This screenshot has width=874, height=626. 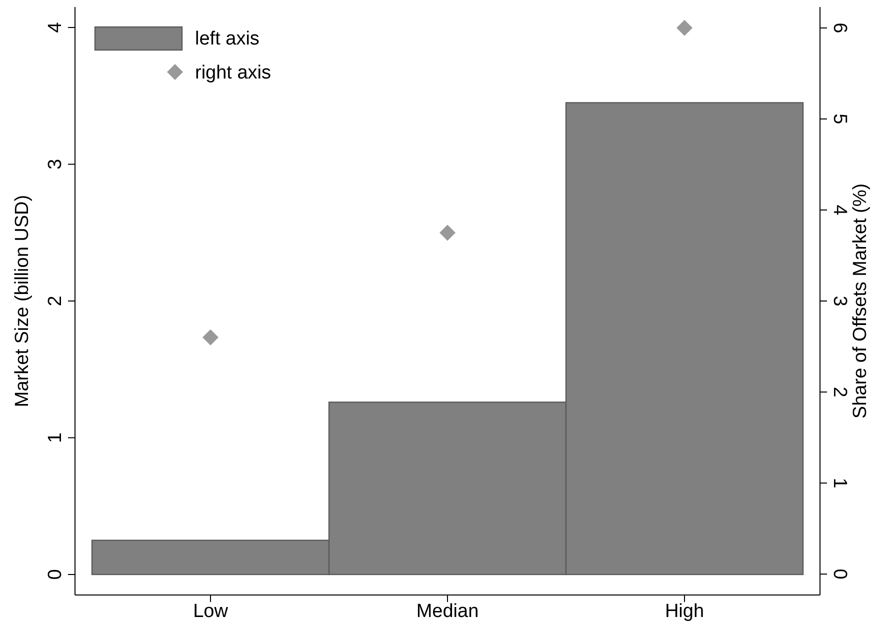 What do you see at coordinates (55, 574) in the screenshot?
I see `y-tick-label: 0` at bounding box center [55, 574].